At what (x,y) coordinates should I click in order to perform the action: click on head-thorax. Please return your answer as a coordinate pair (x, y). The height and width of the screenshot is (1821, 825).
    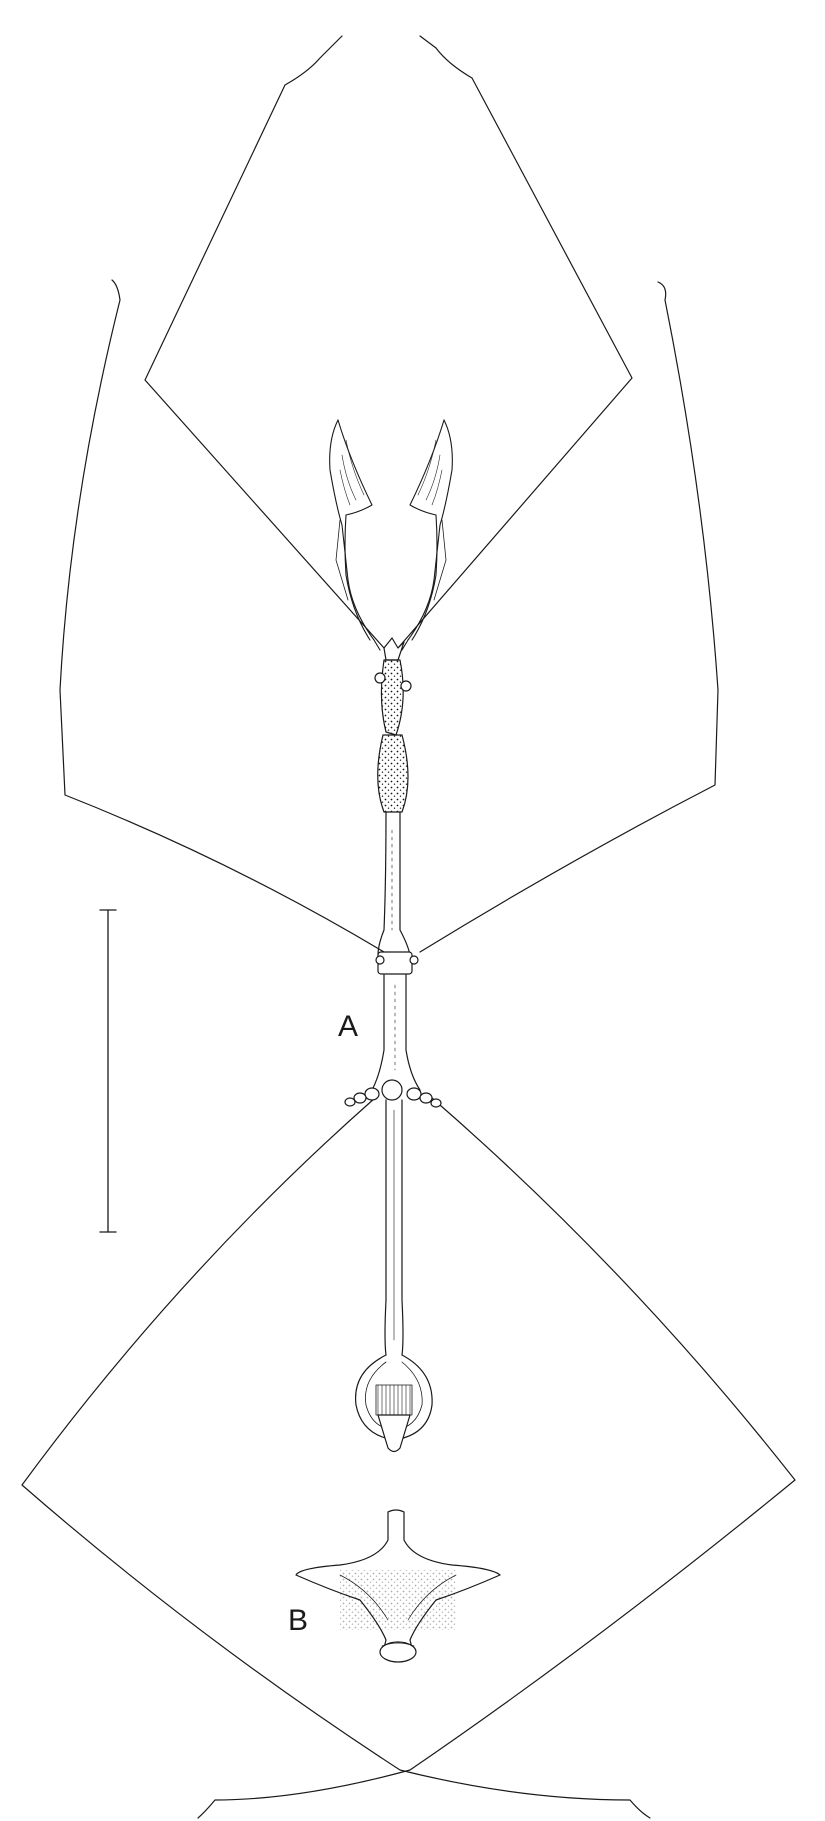
    Looking at the image, I should click on (393, 872).